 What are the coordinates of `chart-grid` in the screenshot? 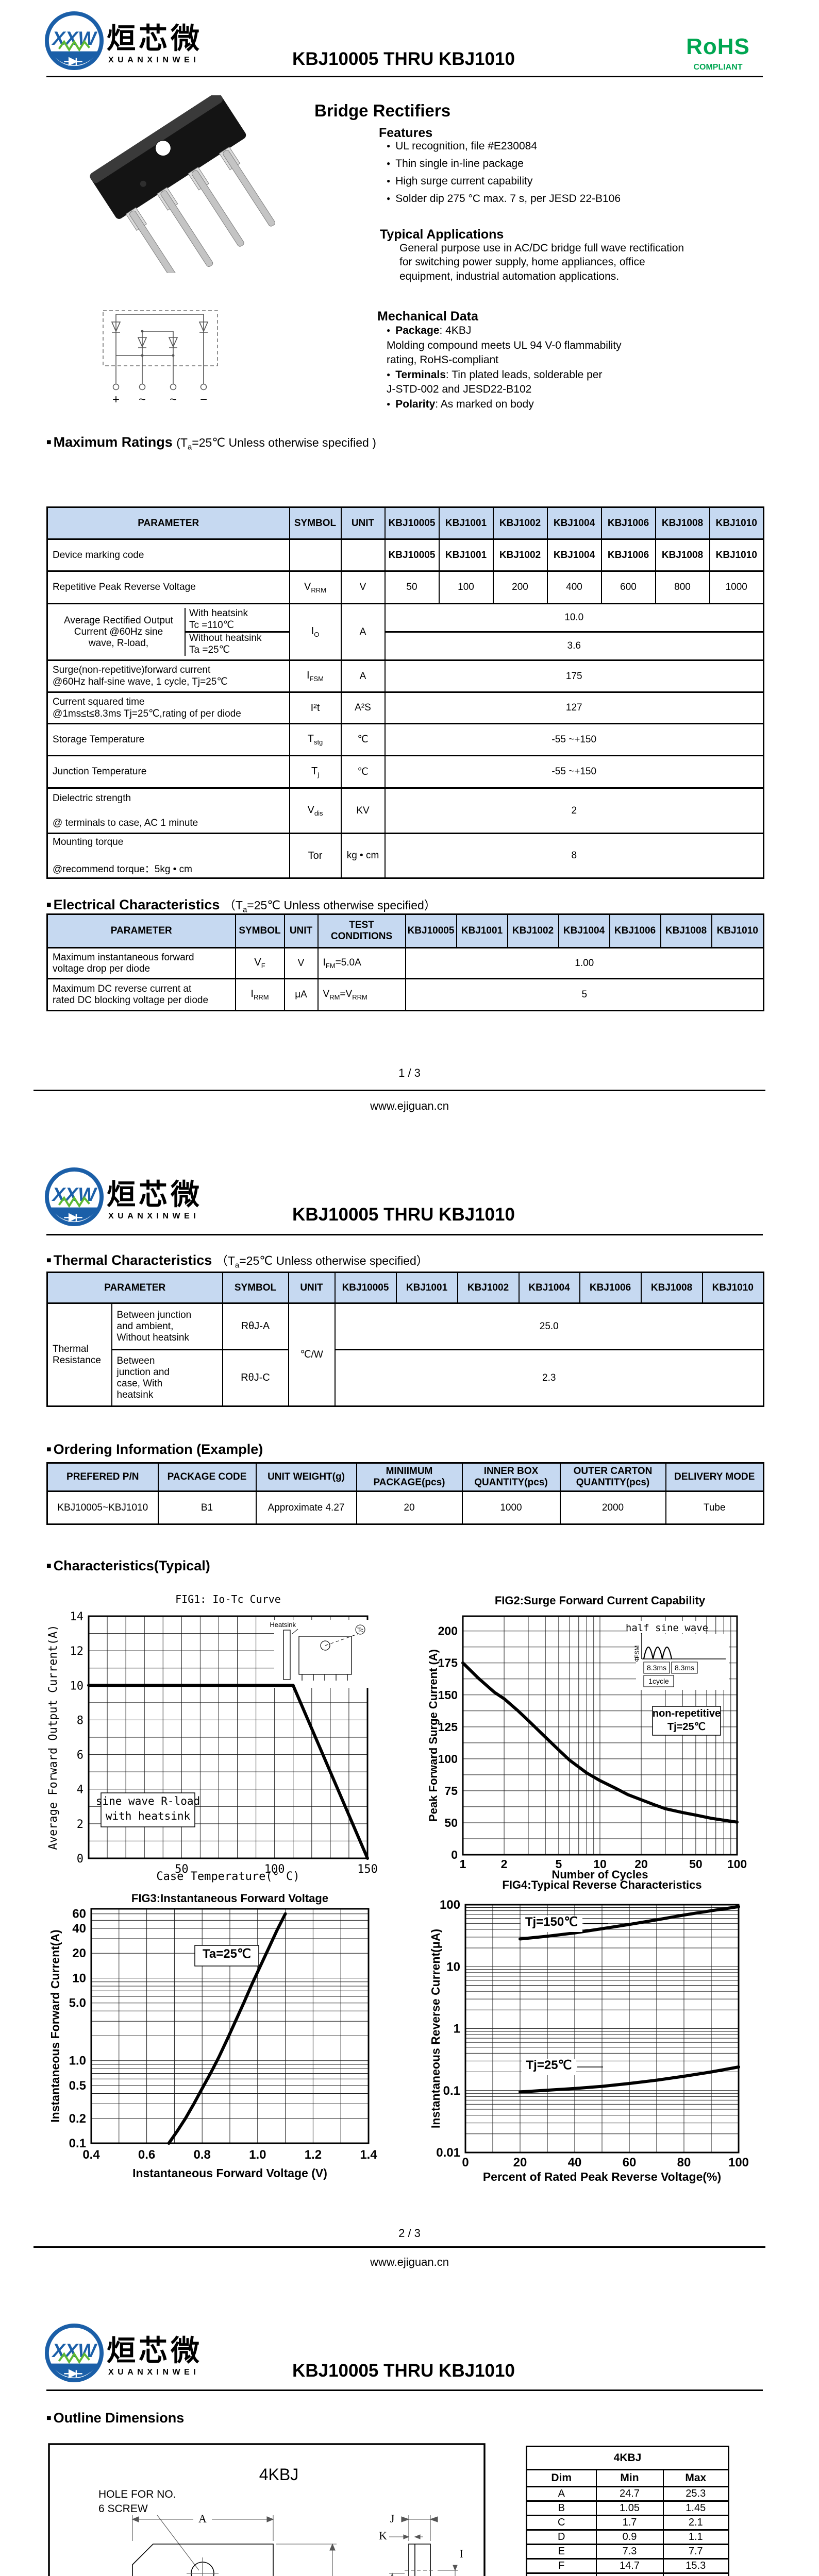 It's located at (602, 2029).